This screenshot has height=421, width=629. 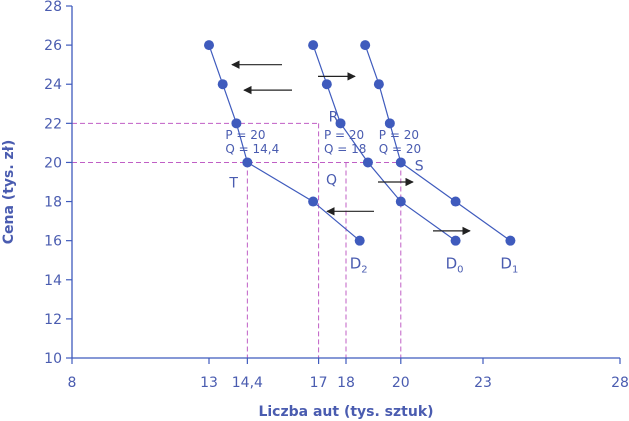 I want to click on x-tick-label: 8, so click(x=72, y=383).